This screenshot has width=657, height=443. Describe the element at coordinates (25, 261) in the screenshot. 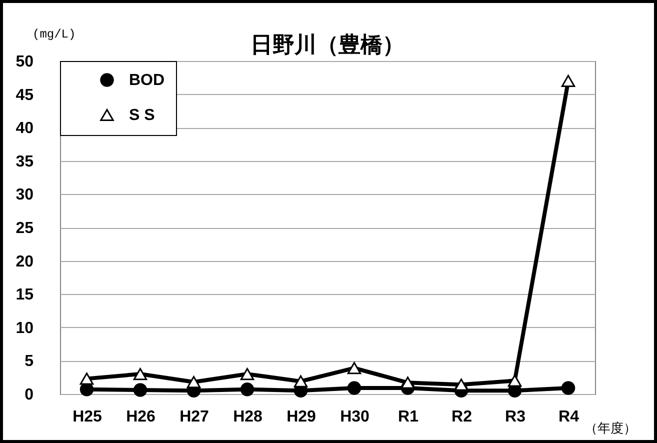

I see `y-tick-label: 20` at that location.